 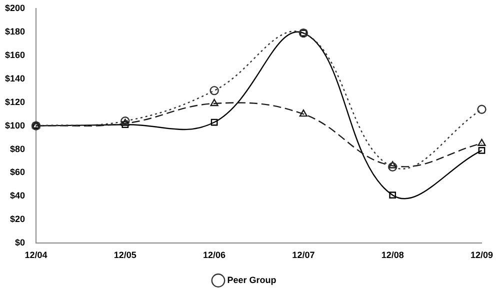 I want to click on y-tick-label: $200, so click(x=15, y=7).